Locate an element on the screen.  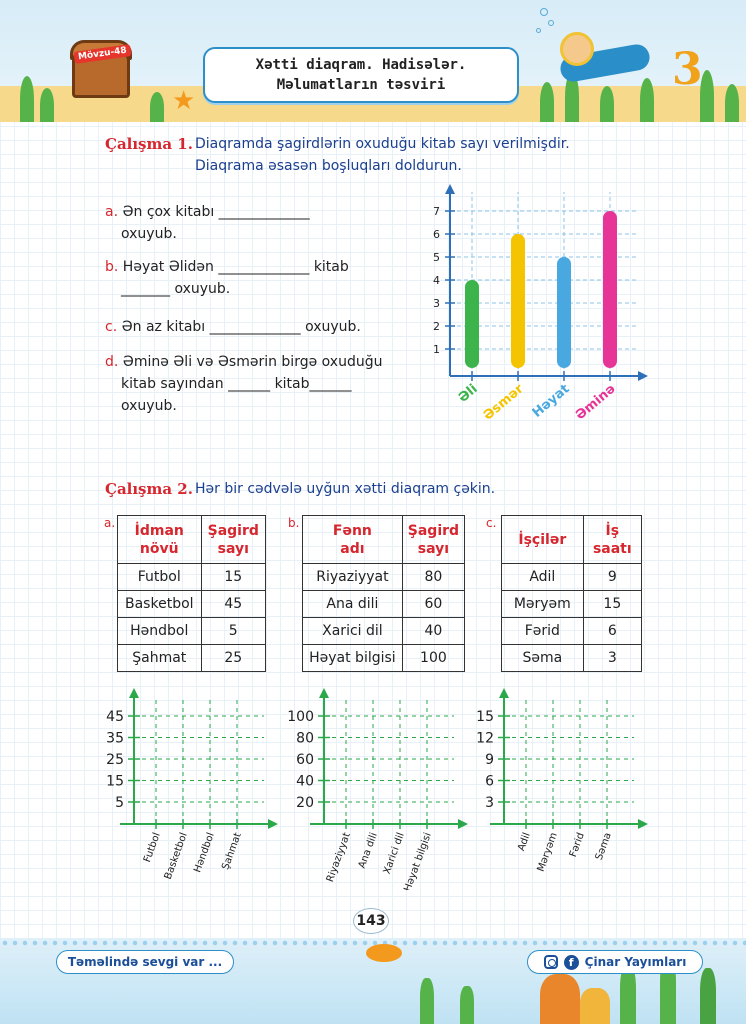
x-tick-label: Səma is located at coordinates (604, 846).